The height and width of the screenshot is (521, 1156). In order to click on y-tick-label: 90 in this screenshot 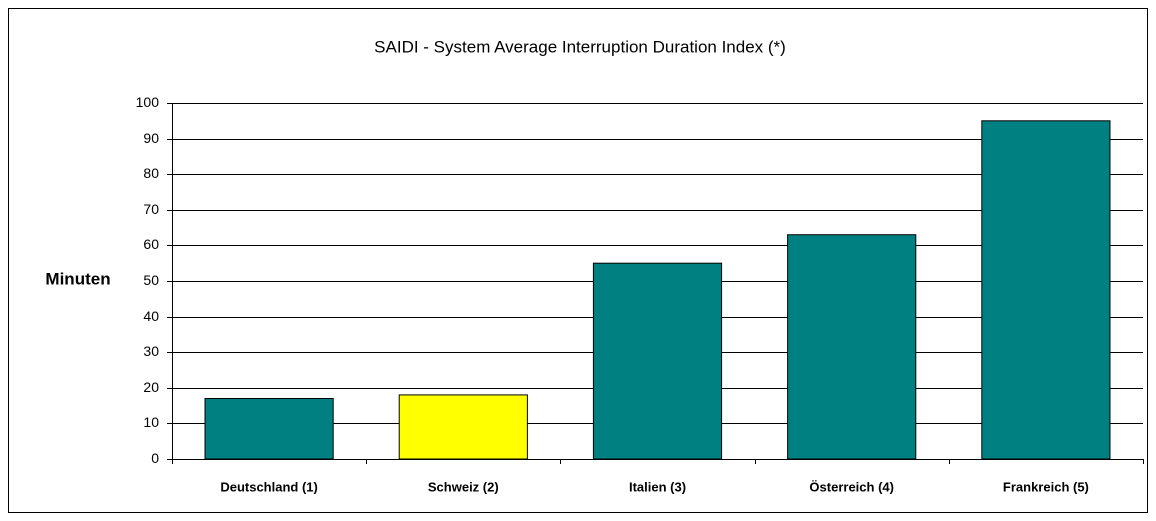, I will do `click(151, 138)`.